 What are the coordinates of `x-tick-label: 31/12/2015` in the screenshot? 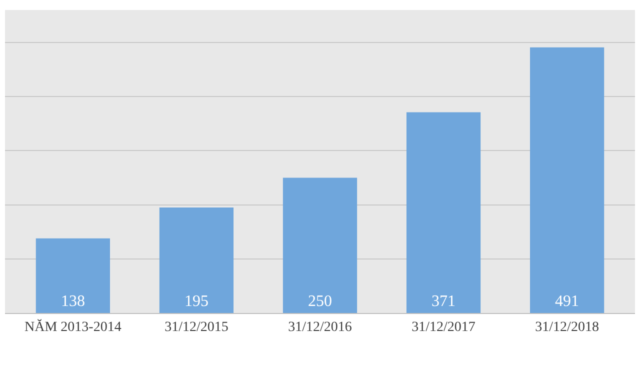 It's located at (196, 327).